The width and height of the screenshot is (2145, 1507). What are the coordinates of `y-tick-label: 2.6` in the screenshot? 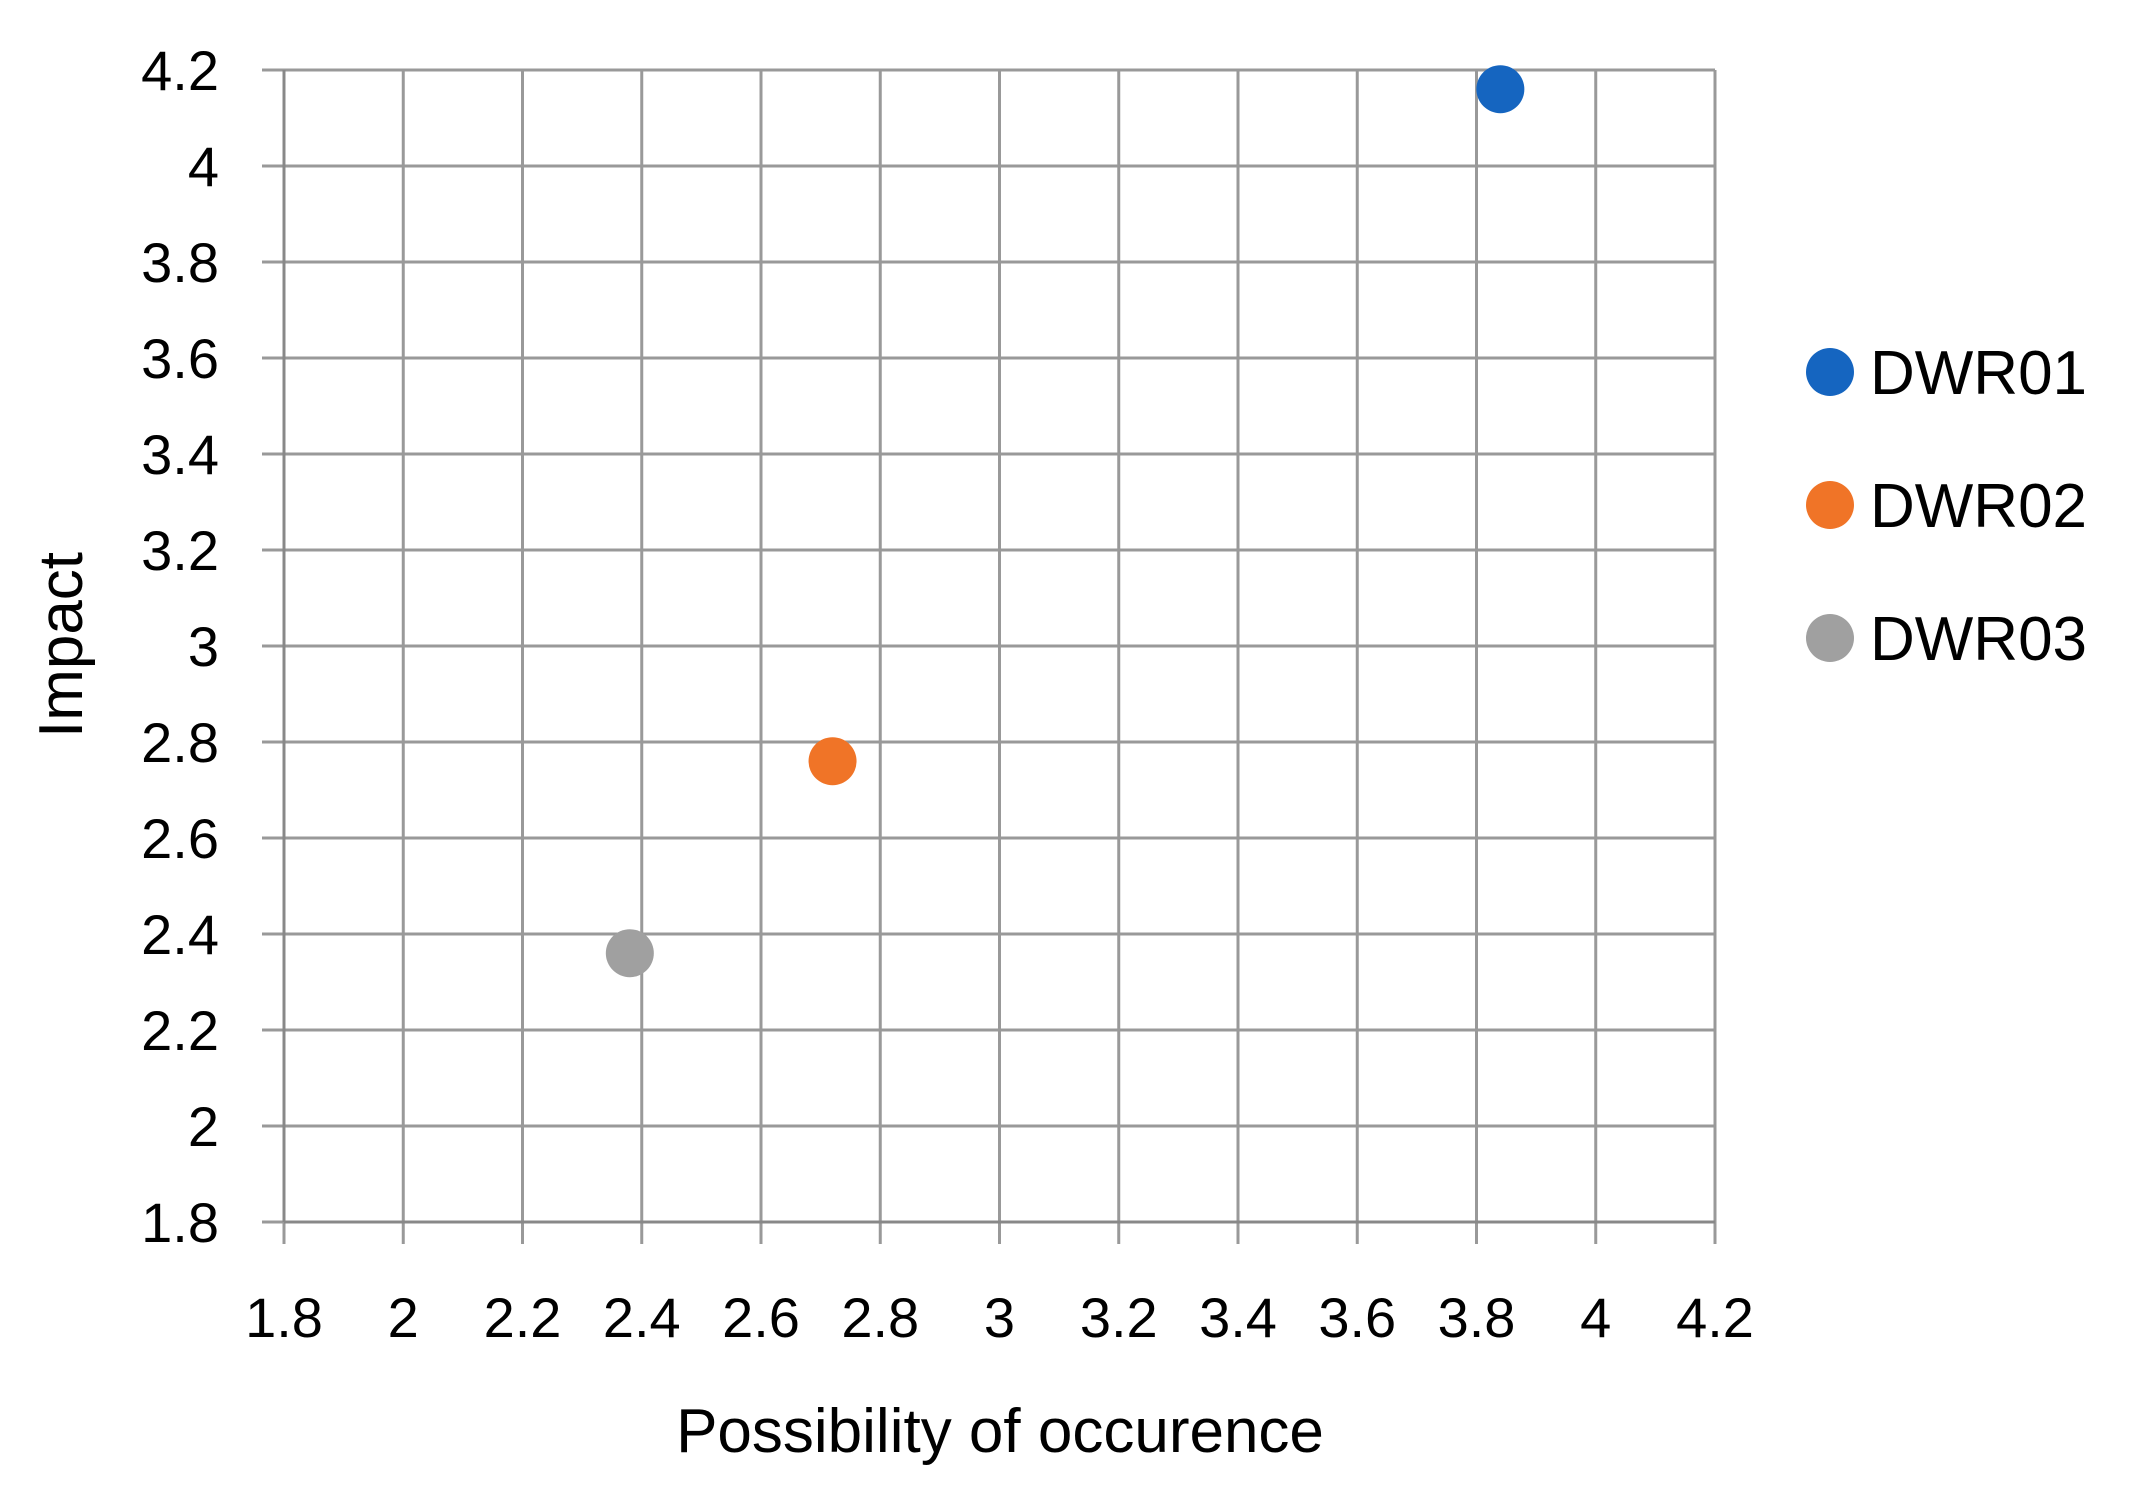 It's located at (180, 838).